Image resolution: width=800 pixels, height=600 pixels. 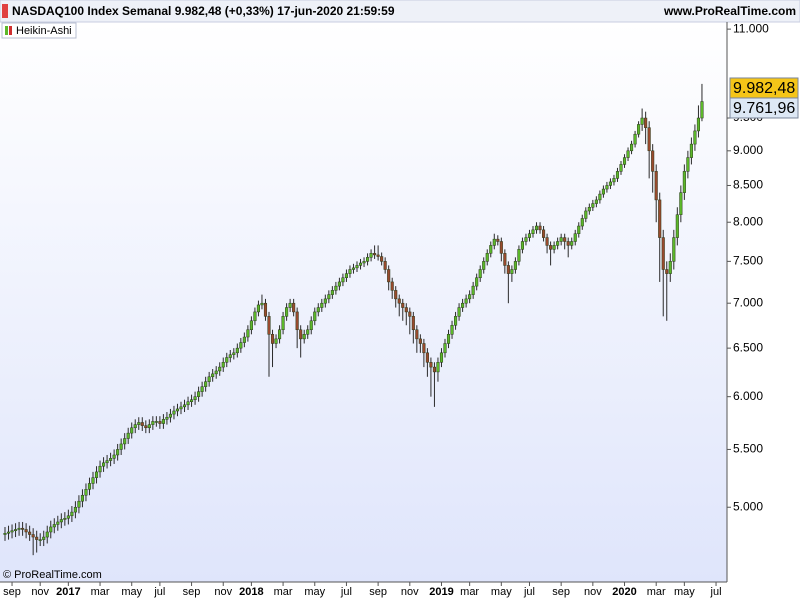 I want to click on watermark: © ProRealTime.com, so click(x=52, y=575).